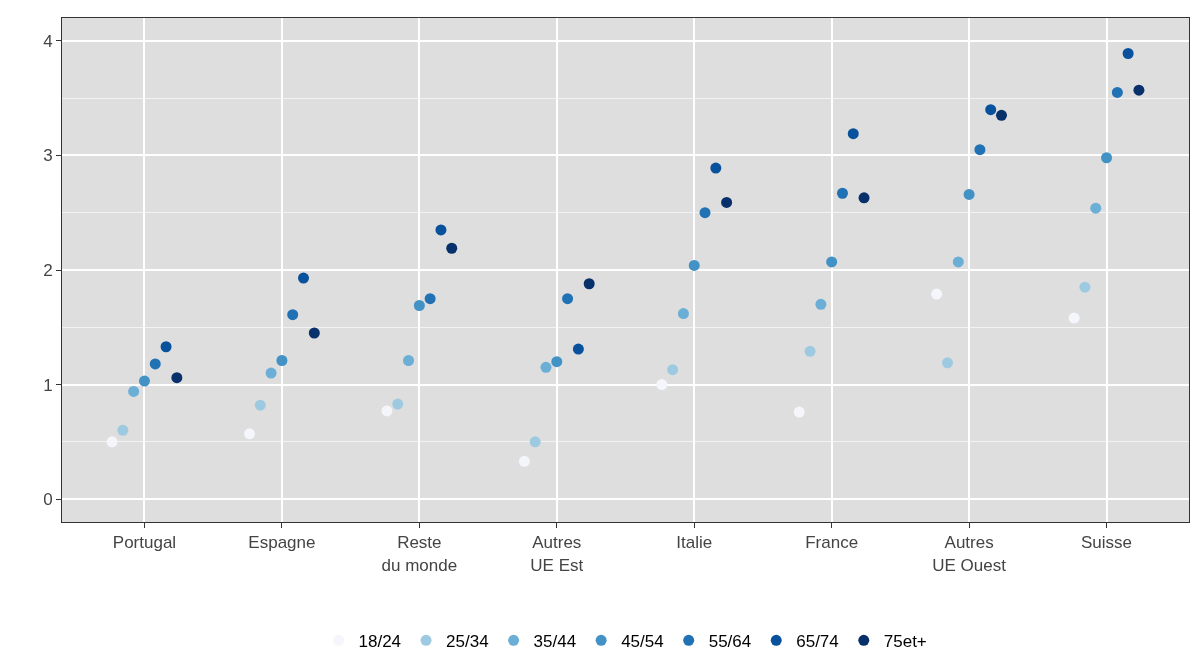 This screenshot has width=1197, height=667. What do you see at coordinates (144, 543) in the screenshot?
I see `x-tick-label: Portugal` at bounding box center [144, 543].